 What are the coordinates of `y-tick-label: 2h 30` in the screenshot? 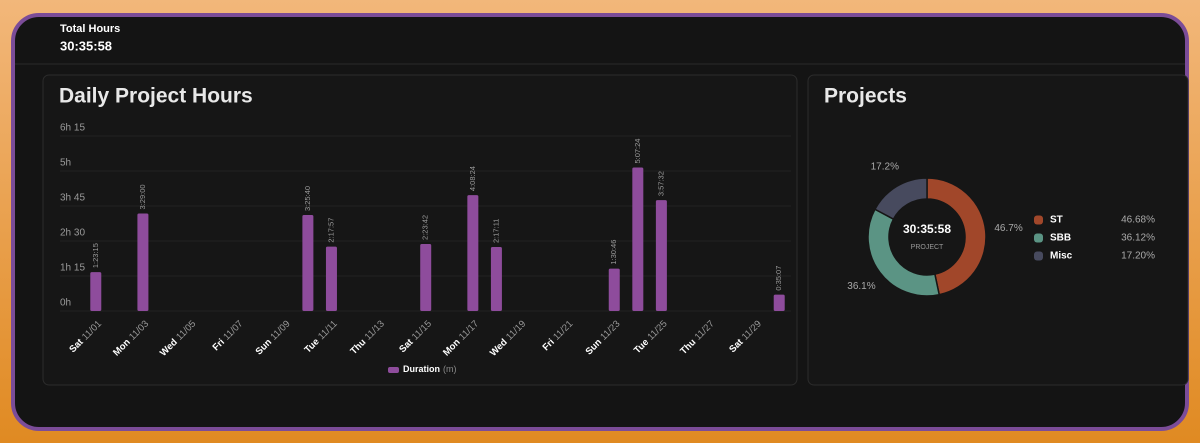 It's located at (72, 233).